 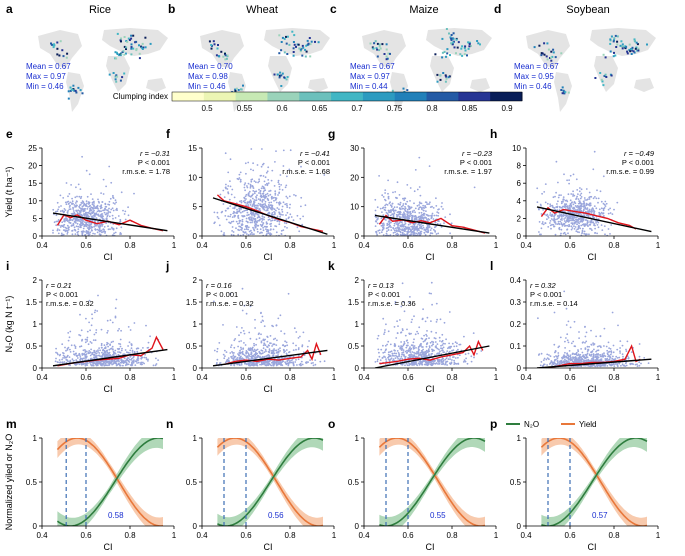 I want to click on y-tick-label: 10, so click(x=192, y=177).